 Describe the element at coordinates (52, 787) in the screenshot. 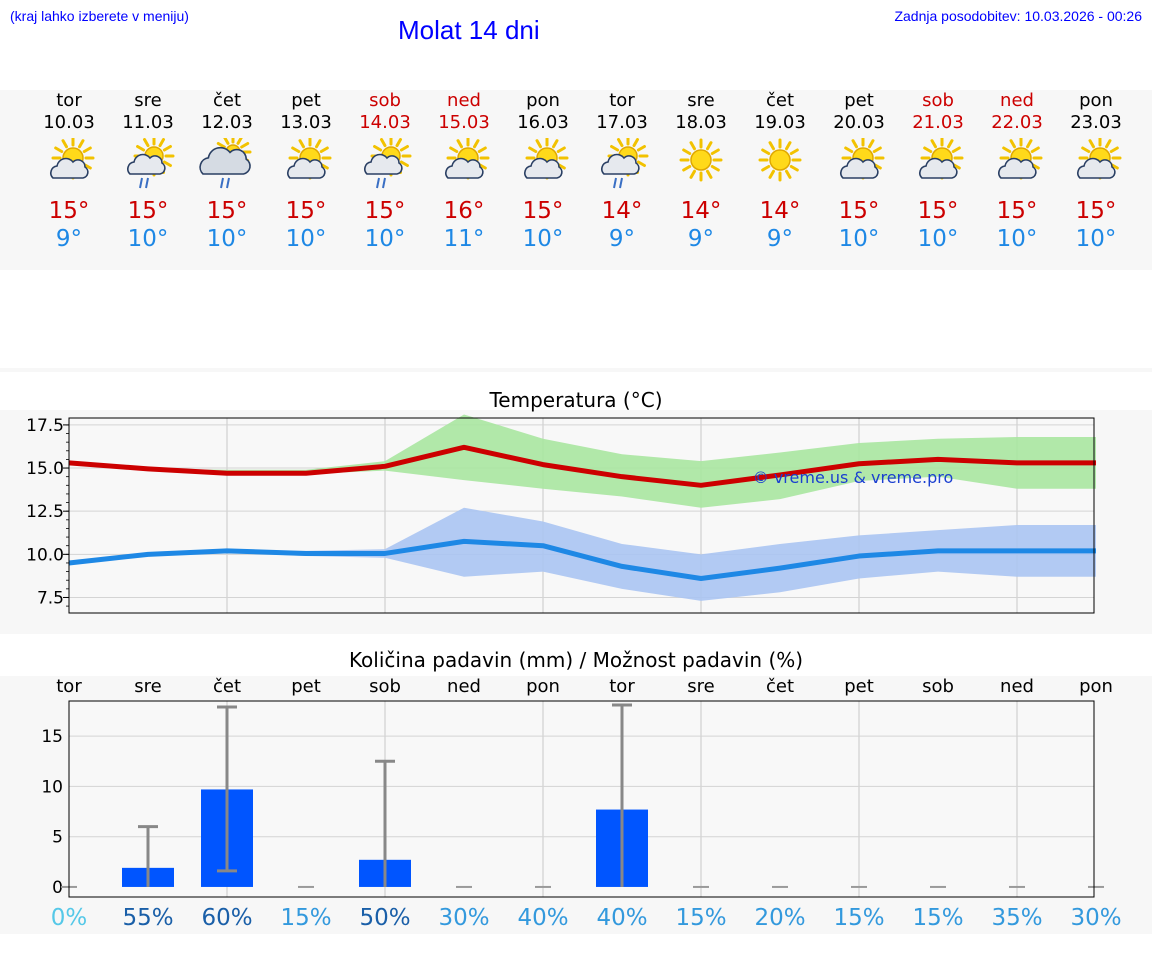

I see `y-tick-label: 10` at that location.